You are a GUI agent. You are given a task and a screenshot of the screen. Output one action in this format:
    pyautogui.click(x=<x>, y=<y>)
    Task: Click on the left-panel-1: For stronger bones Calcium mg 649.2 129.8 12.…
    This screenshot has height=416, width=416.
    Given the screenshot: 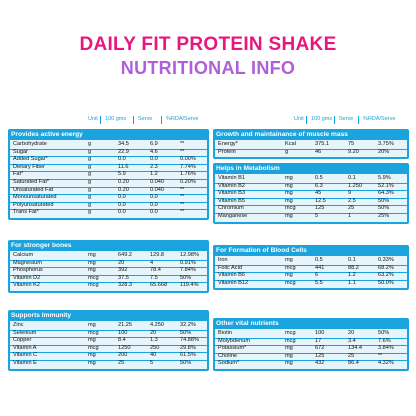 What is the action you would take?
    pyautogui.click(x=108, y=266)
    